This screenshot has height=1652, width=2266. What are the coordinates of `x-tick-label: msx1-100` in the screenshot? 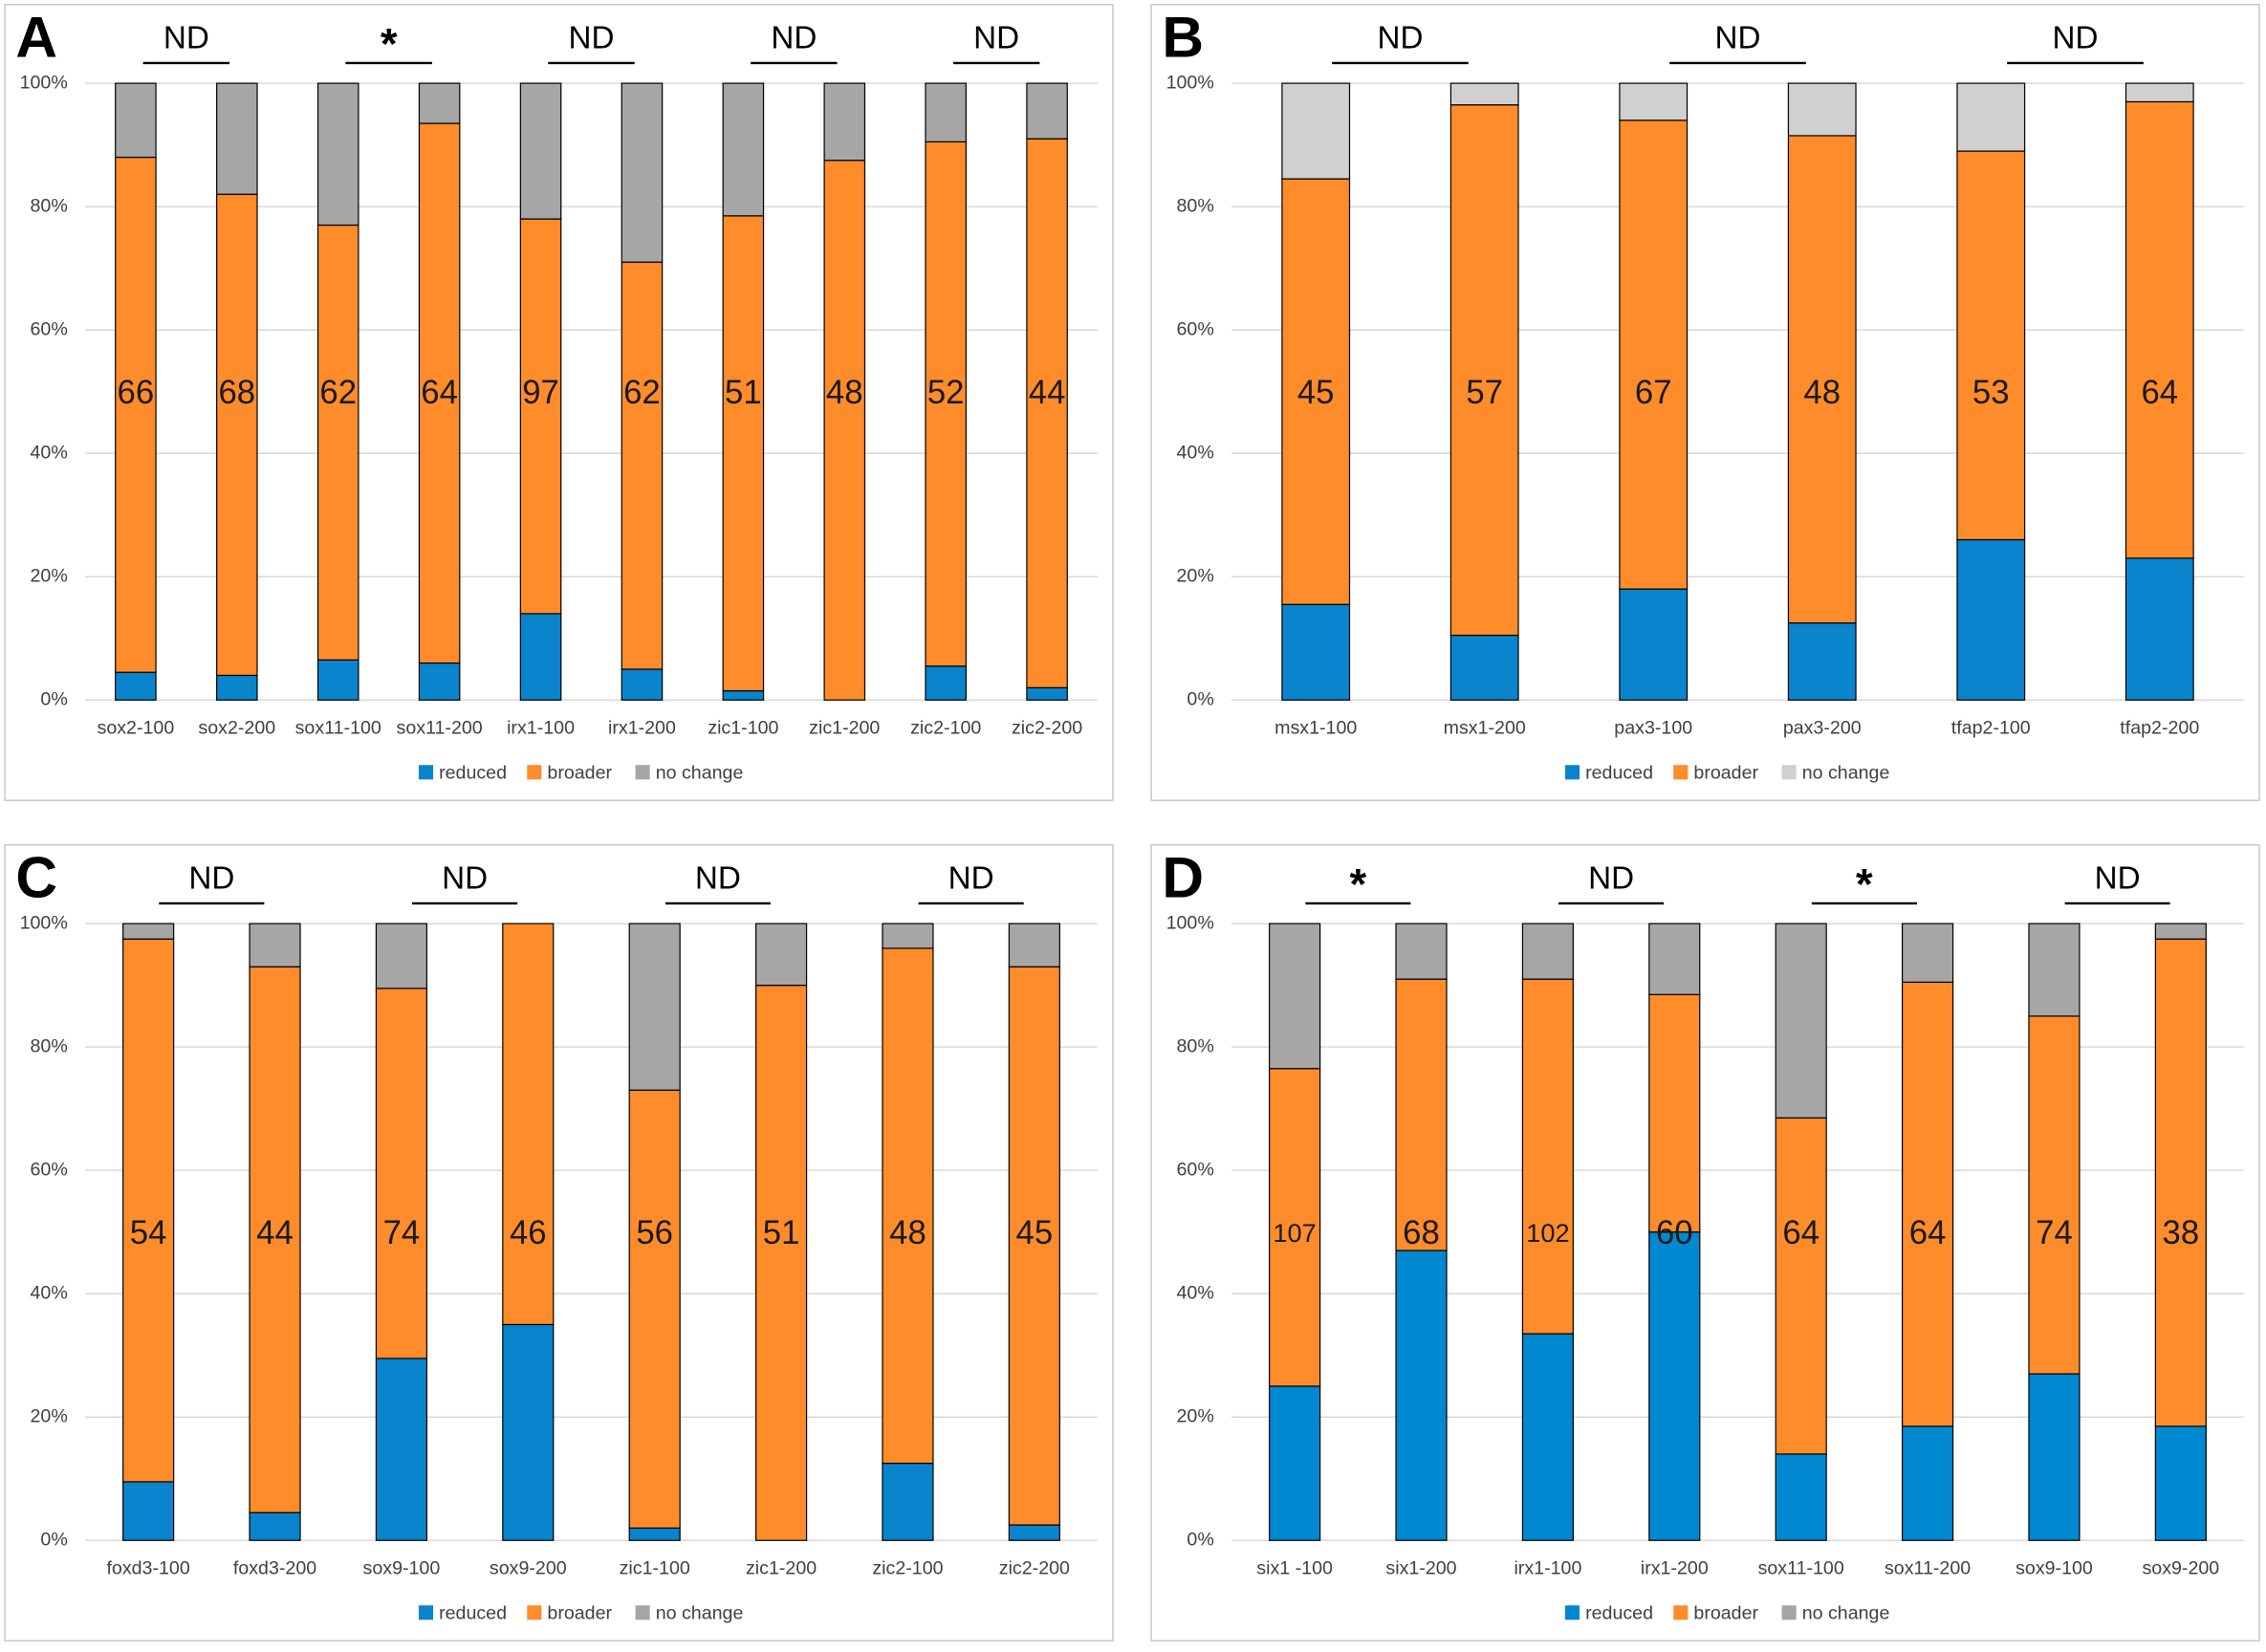 It's located at (1316, 728).